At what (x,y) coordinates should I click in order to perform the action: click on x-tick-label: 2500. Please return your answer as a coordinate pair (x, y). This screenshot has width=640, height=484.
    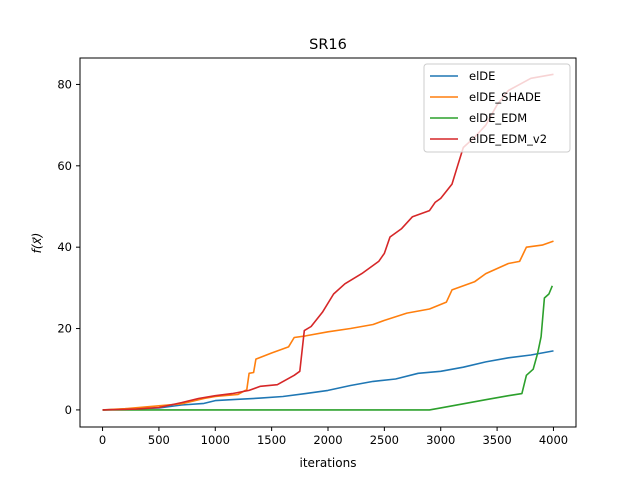
    Looking at the image, I should click on (384, 440).